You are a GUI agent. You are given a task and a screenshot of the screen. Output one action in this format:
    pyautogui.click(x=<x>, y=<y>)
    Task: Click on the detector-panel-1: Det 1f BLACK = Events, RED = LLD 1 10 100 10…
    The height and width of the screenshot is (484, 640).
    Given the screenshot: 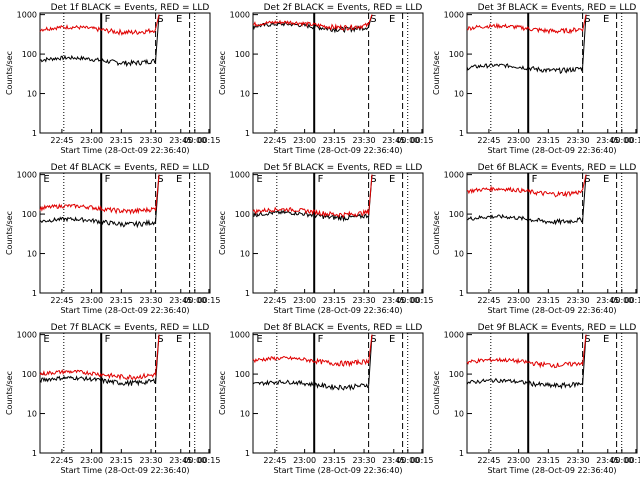 What is the action you would take?
    pyautogui.click(x=112, y=79)
    